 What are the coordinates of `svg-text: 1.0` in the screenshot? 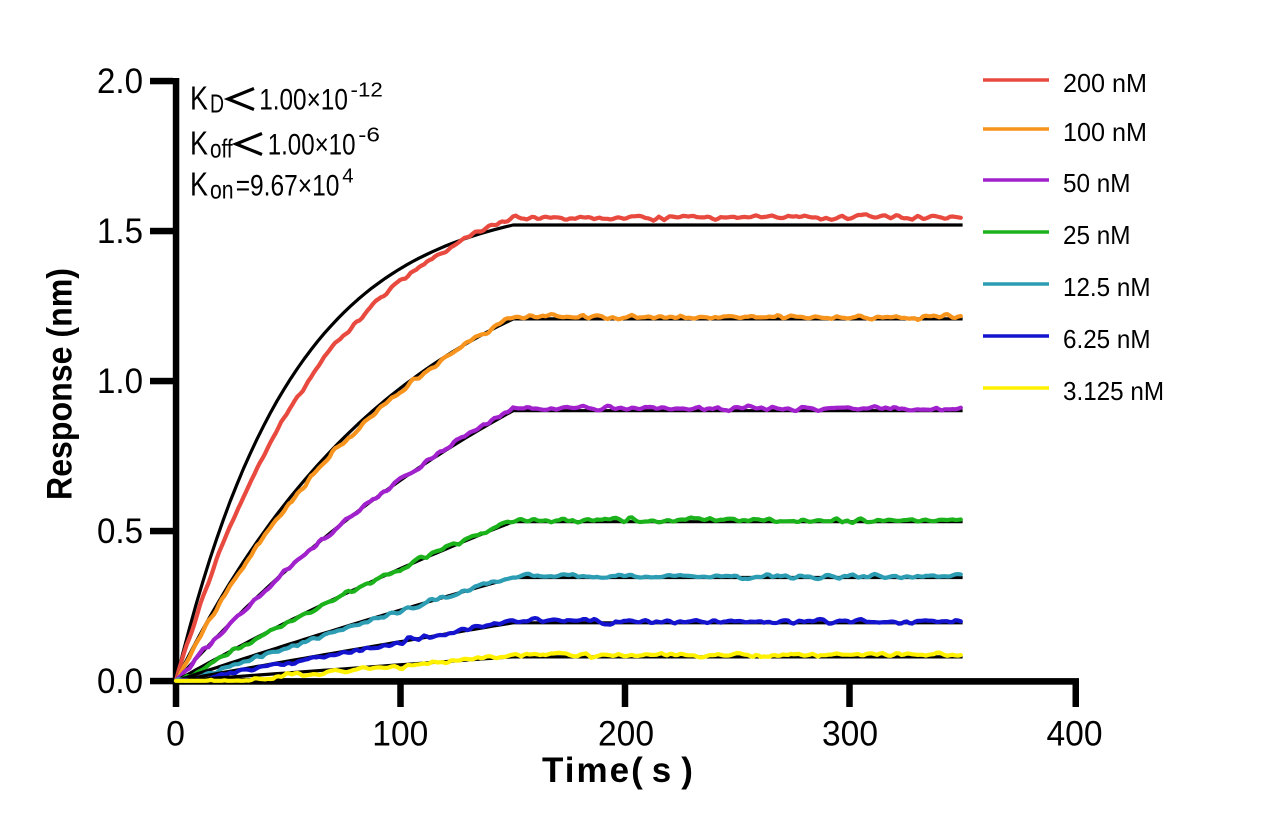 It's located at (120, 381).